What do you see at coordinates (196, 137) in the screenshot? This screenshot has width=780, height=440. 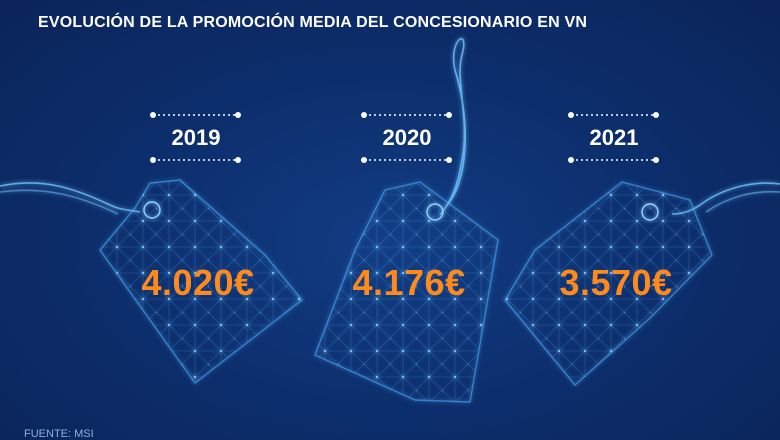 I see `year-label-2019: 2019` at bounding box center [196, 137].